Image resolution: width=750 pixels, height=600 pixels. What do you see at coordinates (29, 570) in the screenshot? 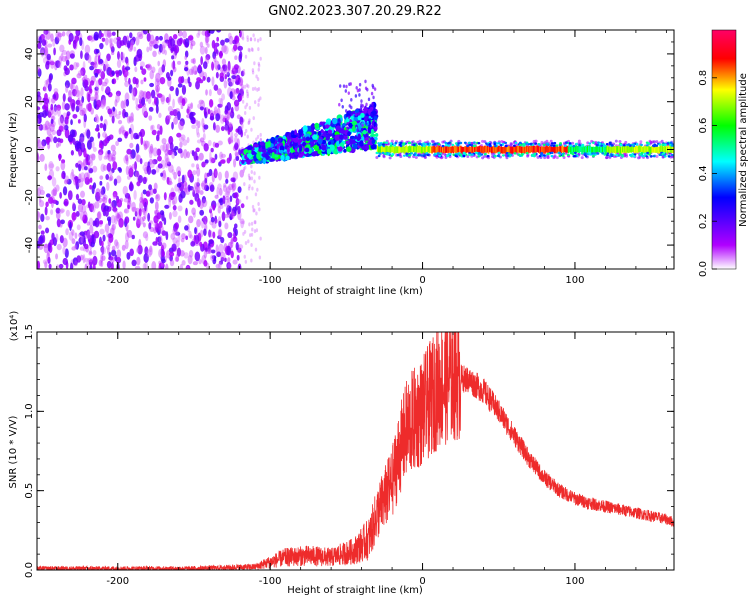
I see `y-tick-label: 0.0` at bounding box center [29, 570].